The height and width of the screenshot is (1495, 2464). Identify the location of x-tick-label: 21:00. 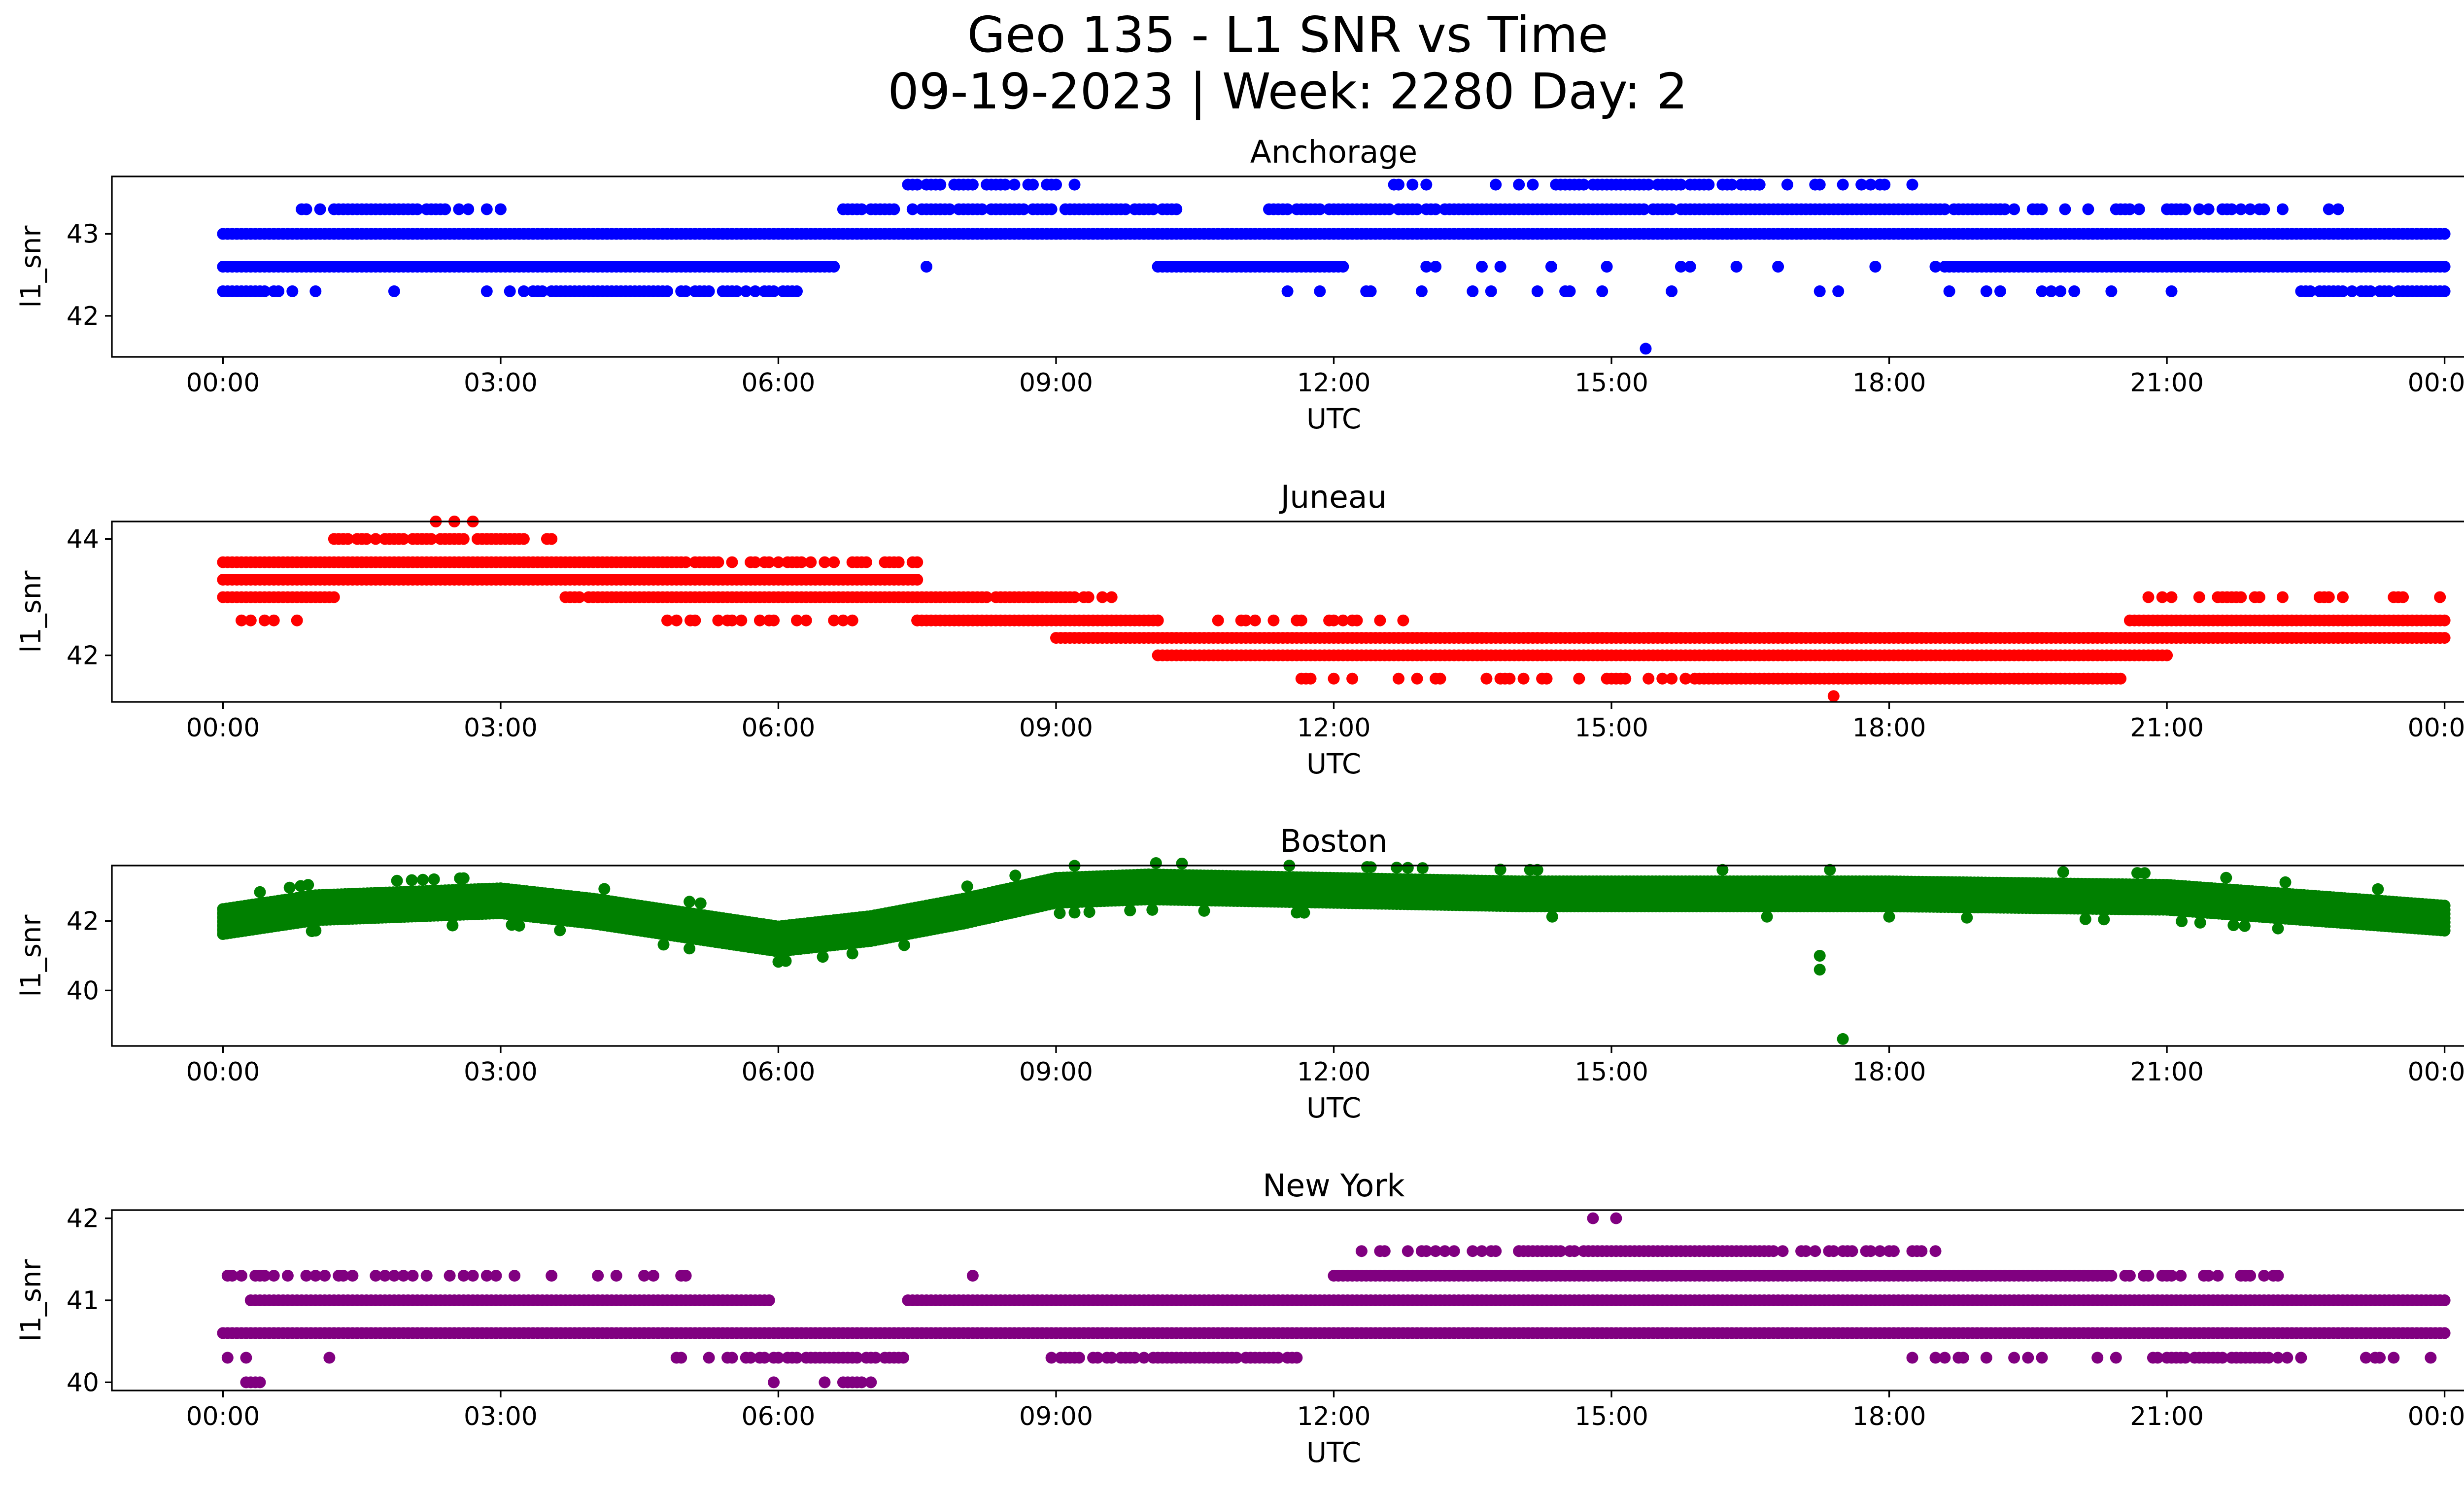
(2167, 728).